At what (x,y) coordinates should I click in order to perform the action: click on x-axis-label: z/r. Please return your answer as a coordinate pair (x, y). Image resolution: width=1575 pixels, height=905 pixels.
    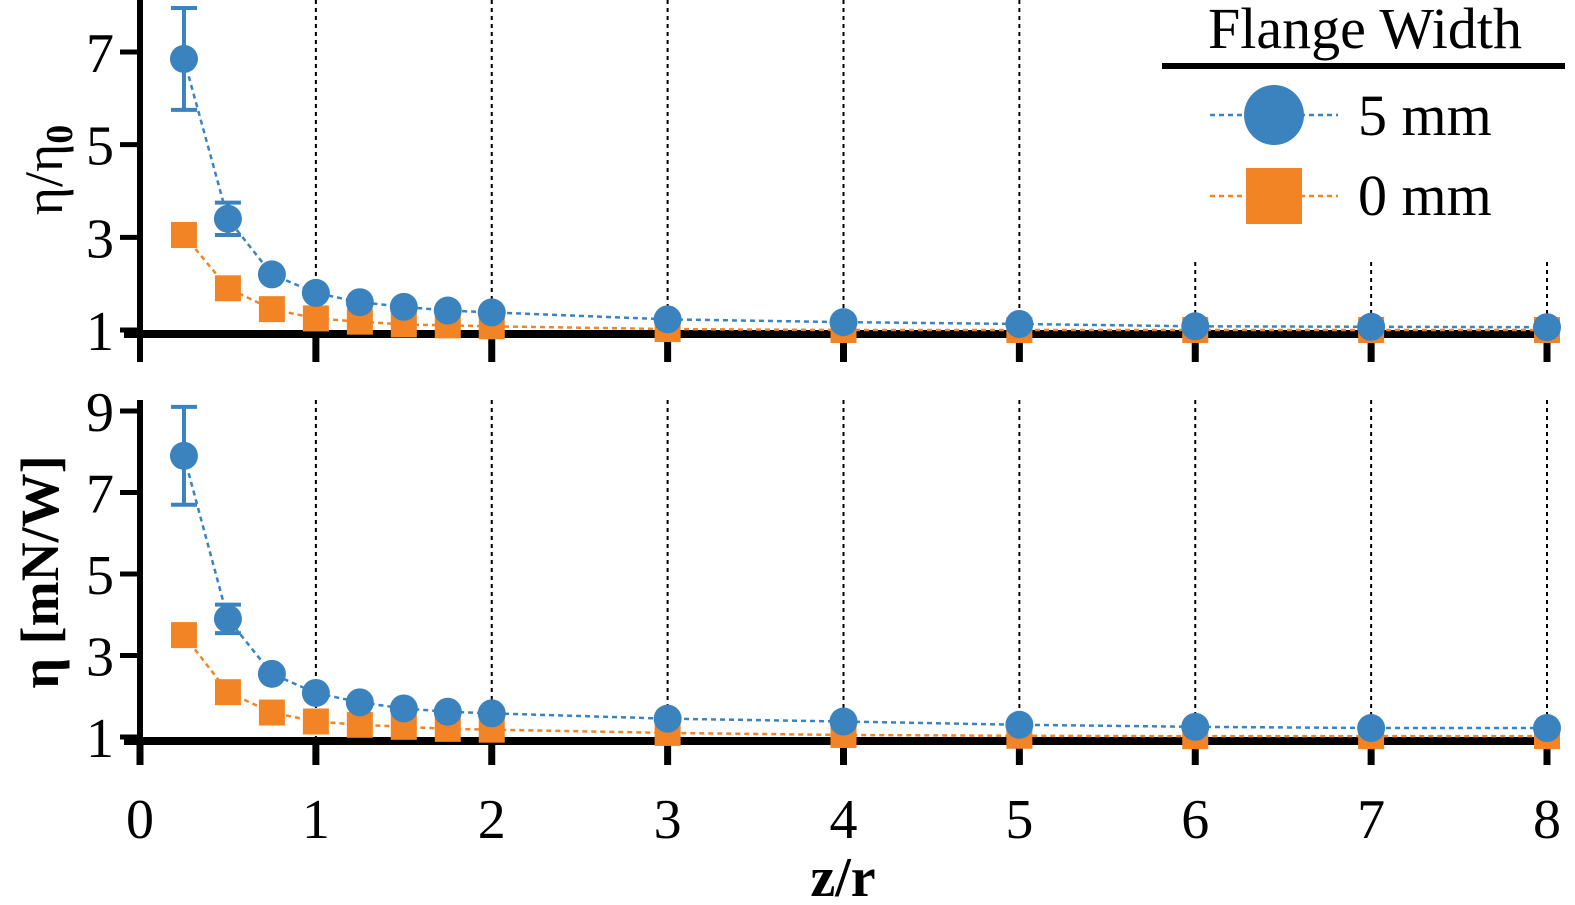
    Looking at the image, I should click on (842, 873).